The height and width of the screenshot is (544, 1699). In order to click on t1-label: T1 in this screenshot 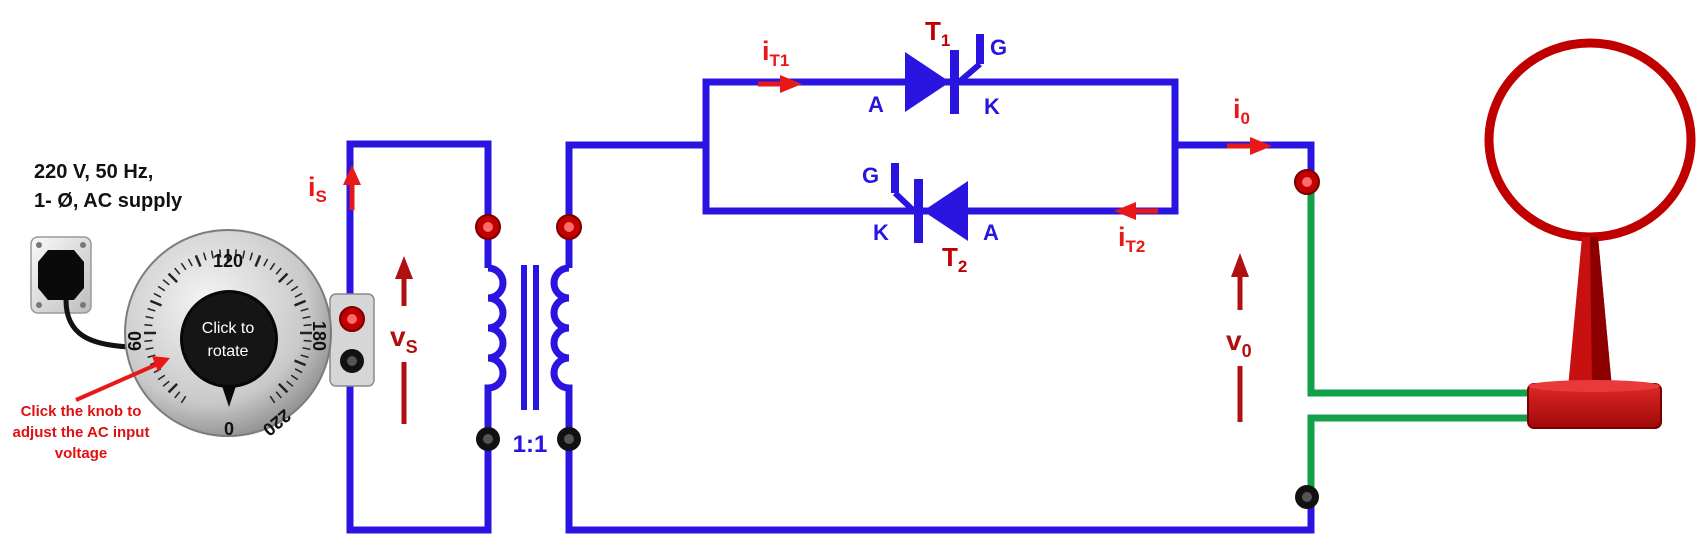, I will do `click(937, 33)`.